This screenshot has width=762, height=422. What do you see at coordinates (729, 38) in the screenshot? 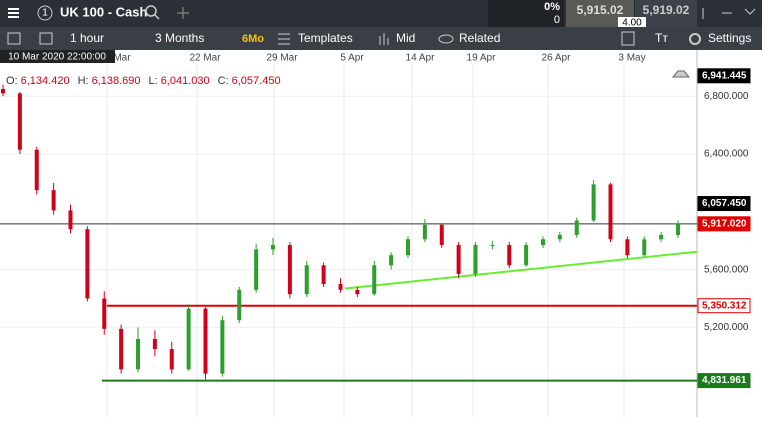
I see `settings: Settings` at bounding box center [729, 38].